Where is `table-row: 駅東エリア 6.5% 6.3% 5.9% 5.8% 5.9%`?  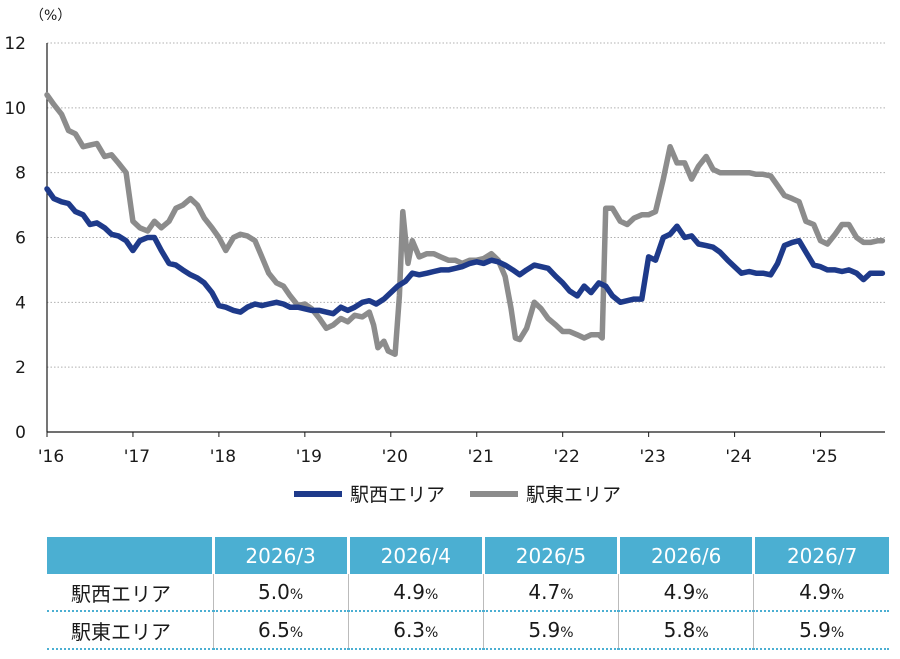 table-row: 駅東エリア 6.5% 6.3% 5.9% 5.8% 5.9% is located at coordinates (468, 630).